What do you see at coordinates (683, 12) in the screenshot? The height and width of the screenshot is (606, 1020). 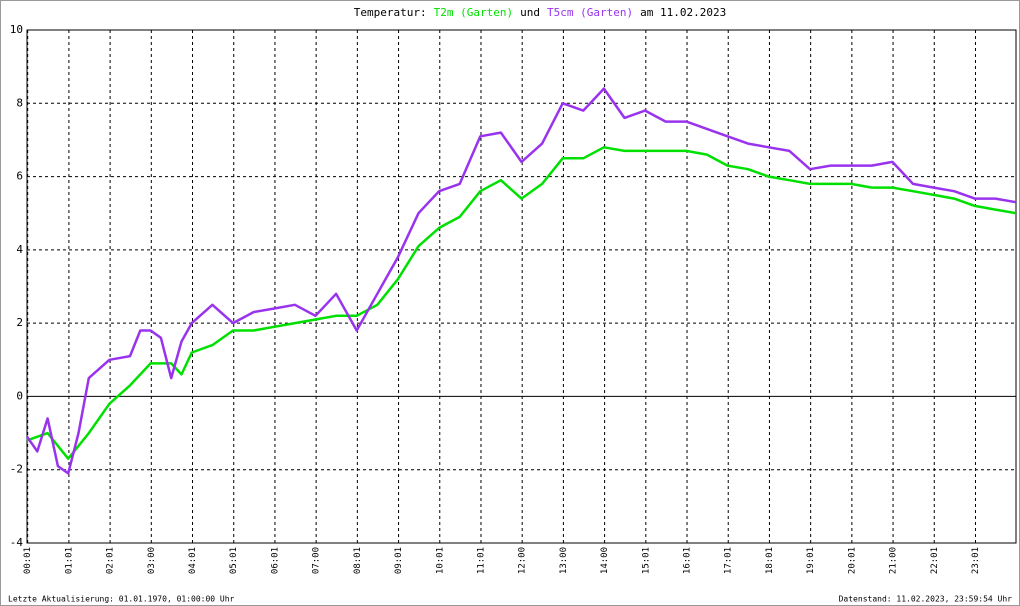 I see `title-part: am 11.02.2023` at bounding box center [683, 12].